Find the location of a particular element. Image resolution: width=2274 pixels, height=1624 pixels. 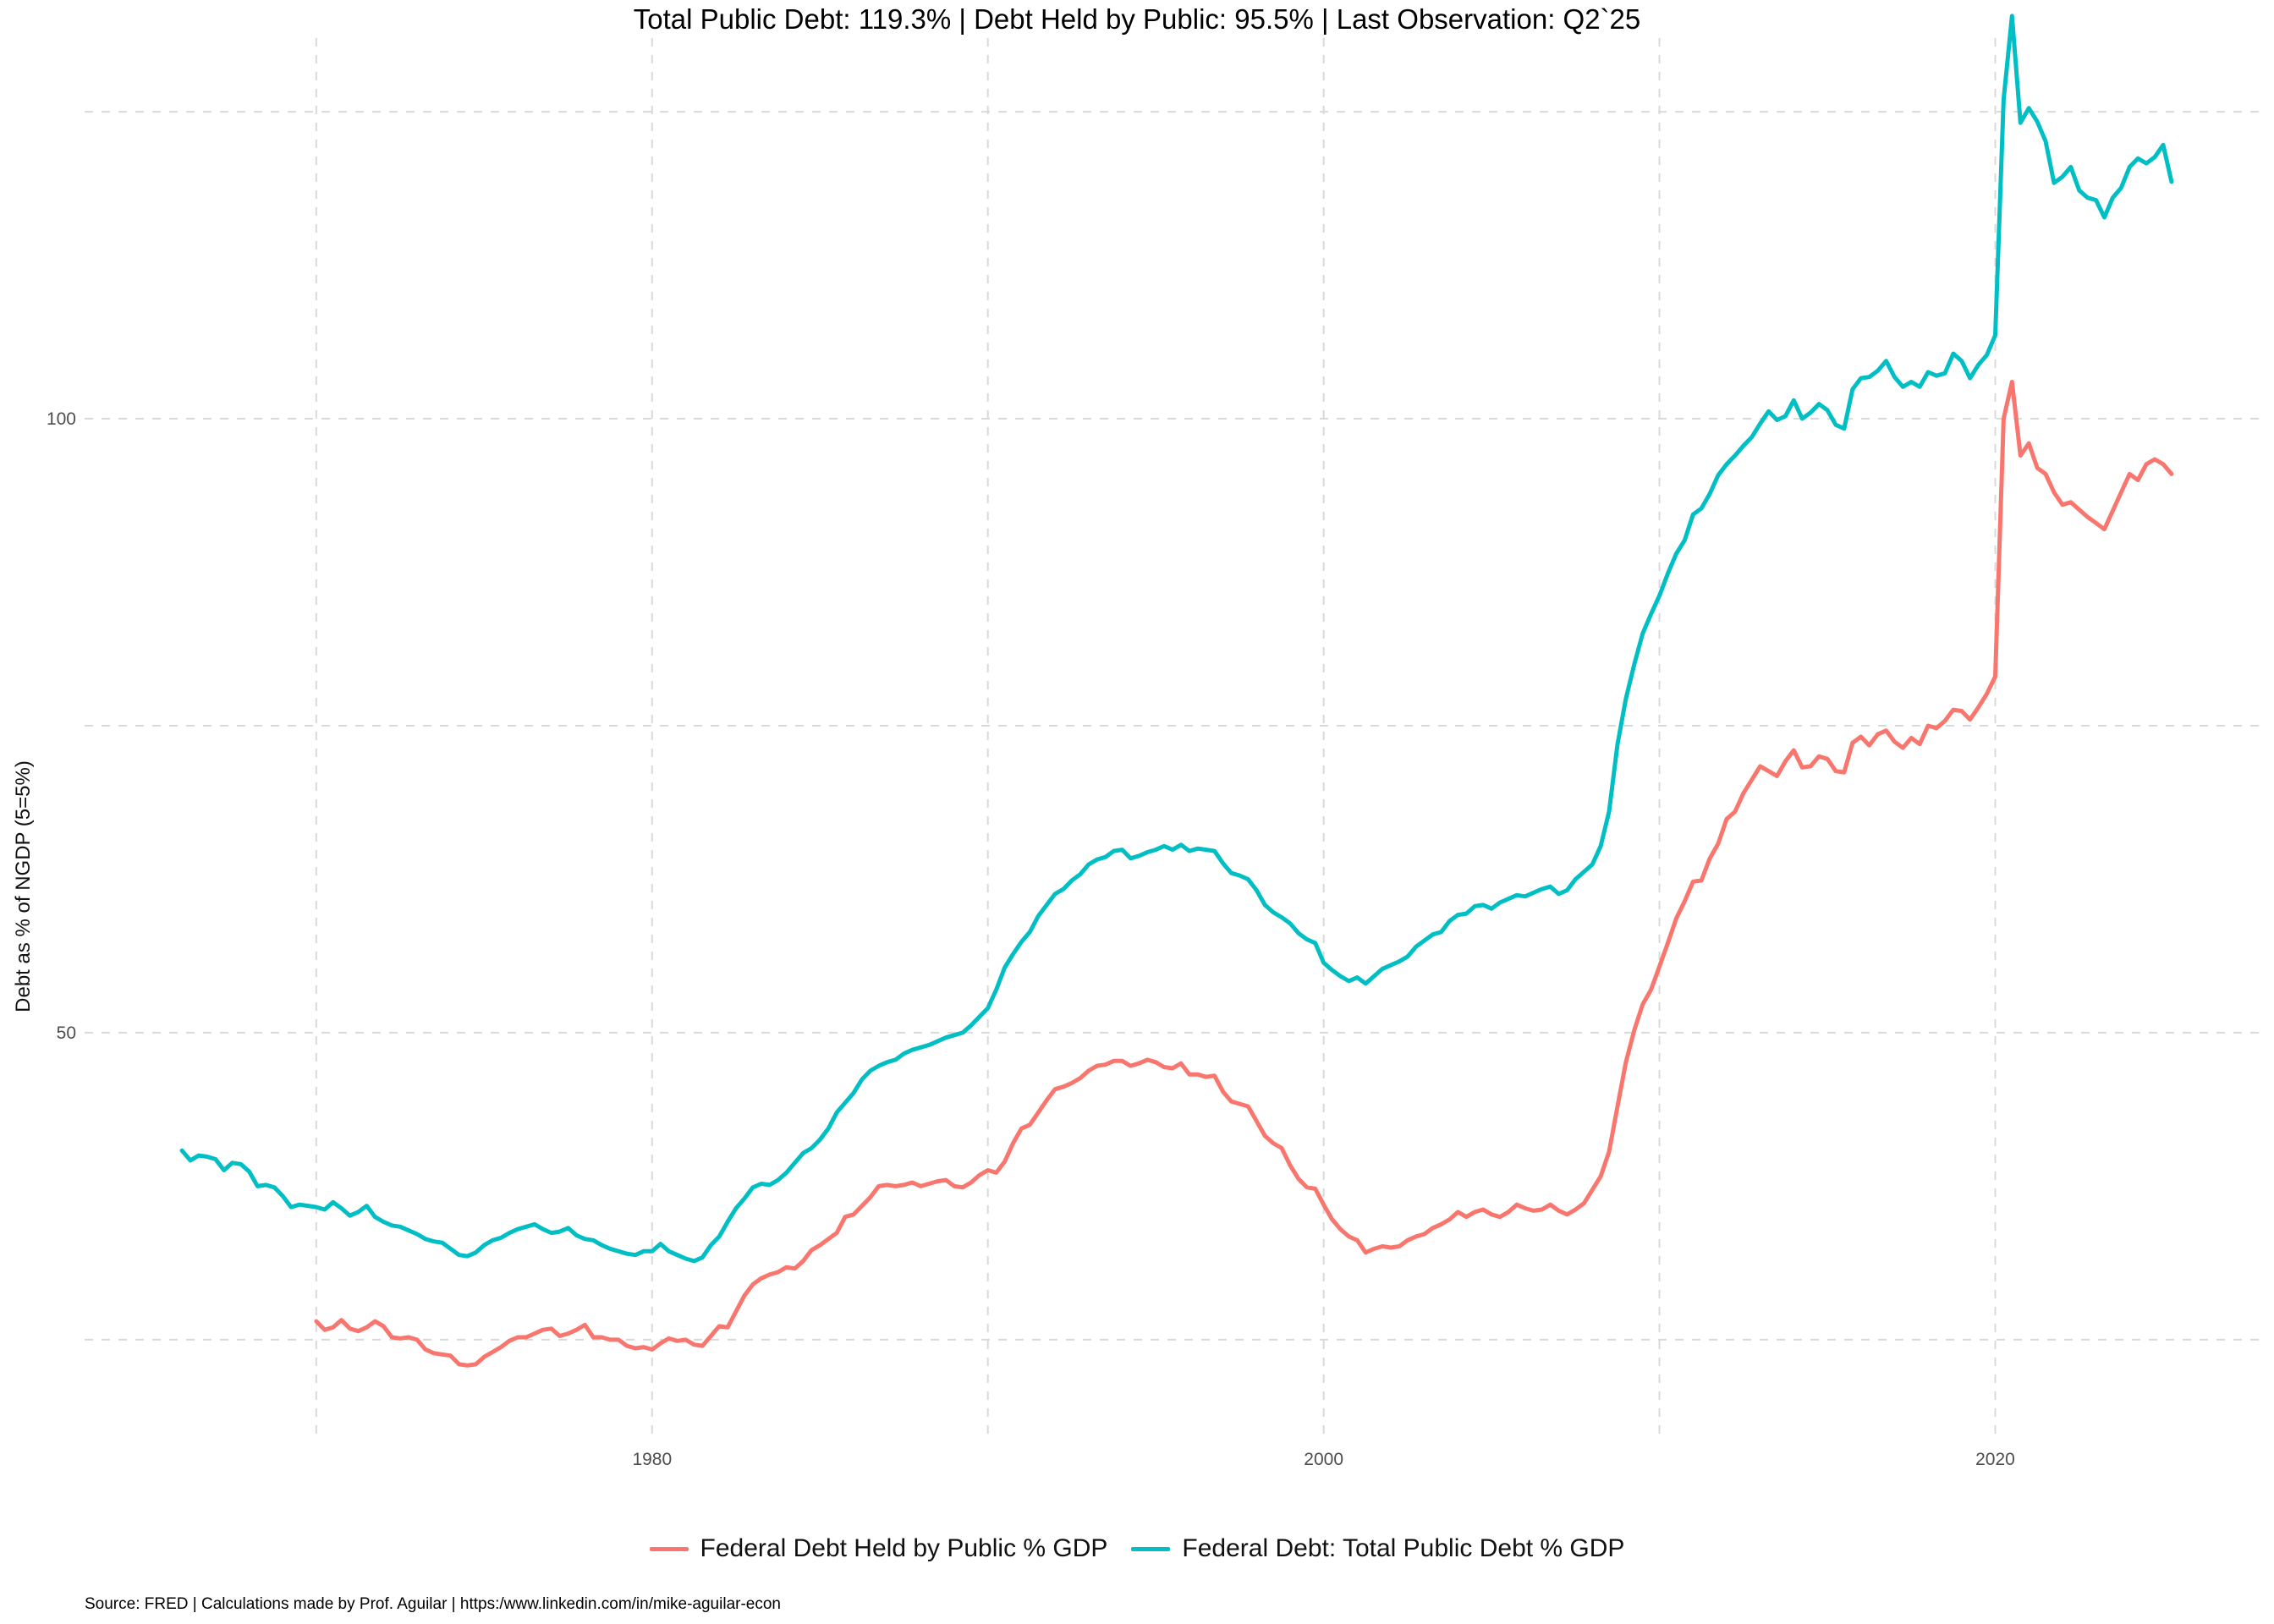

x-tick-label: 2000 is located at coordinates (1324, 1459).